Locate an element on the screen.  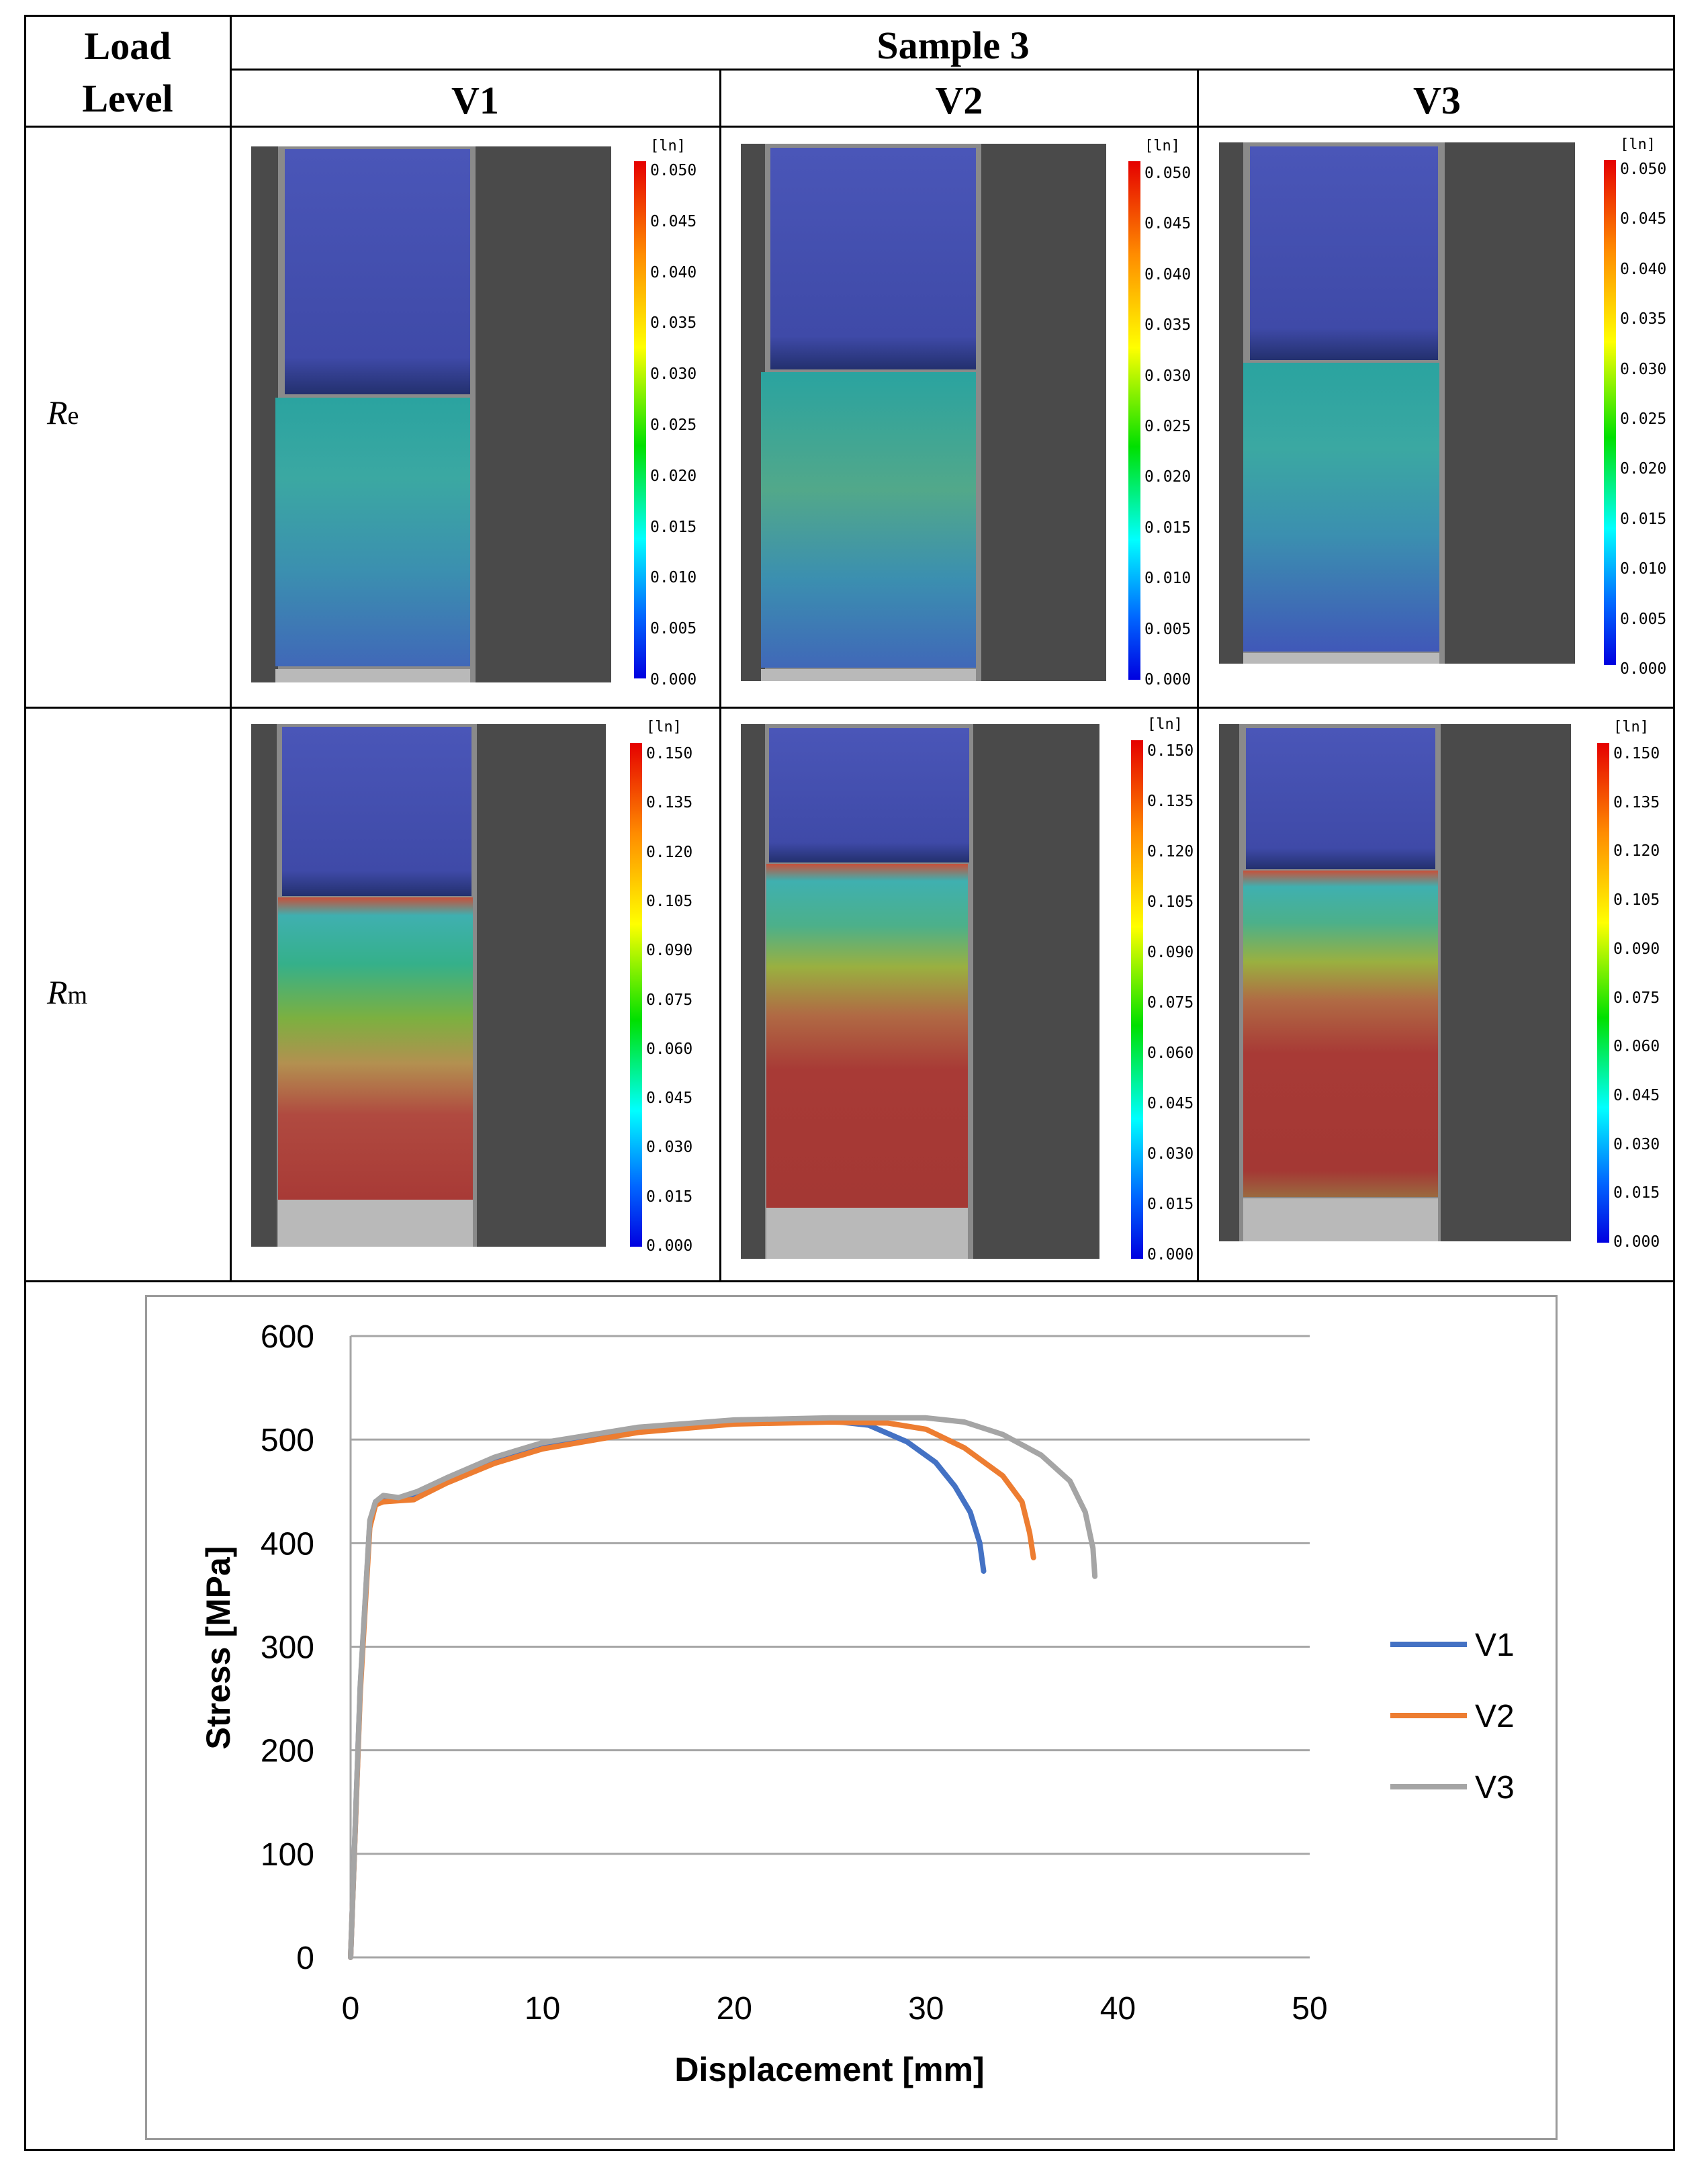
v1-v2-column-rule is located at coordinates (720, 675).